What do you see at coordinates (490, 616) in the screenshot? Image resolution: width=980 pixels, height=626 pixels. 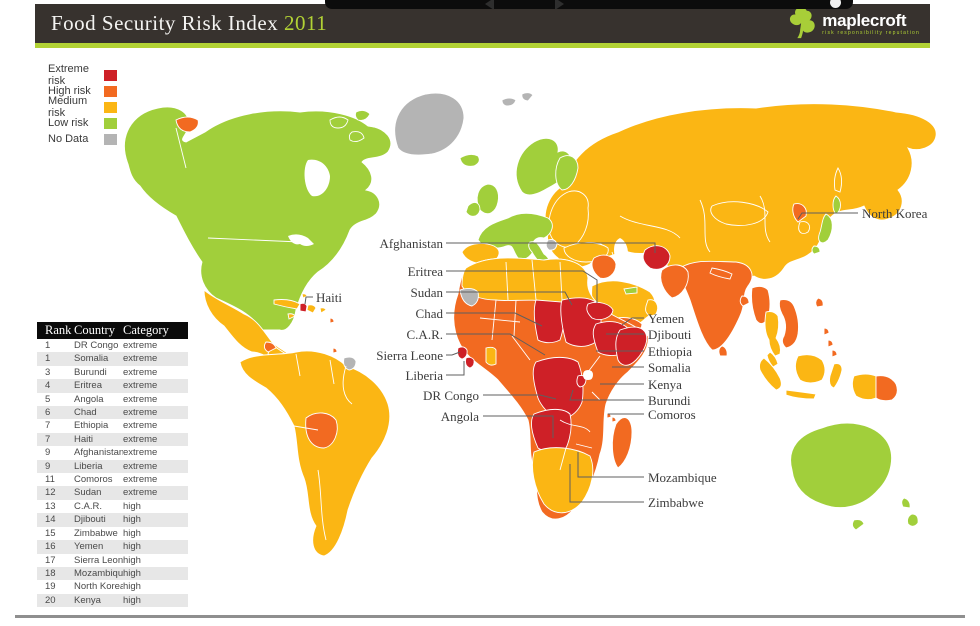 I see `footer-rule` at bounding box center [490, 616].